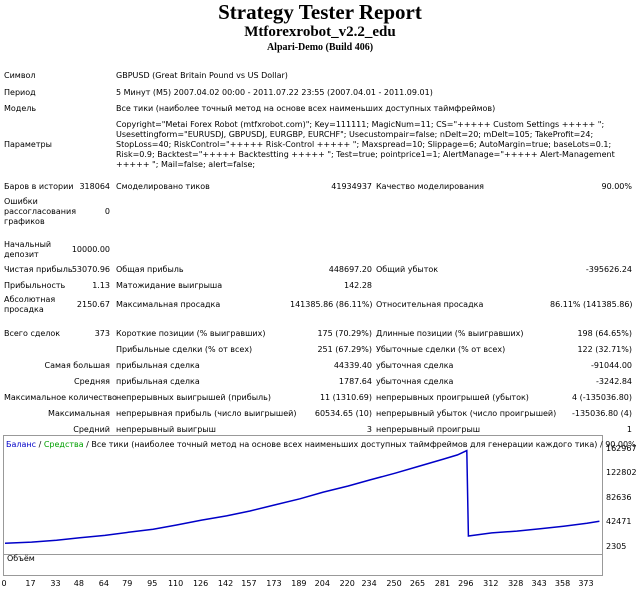 The image size is (640, 589). Describe the element at coordinates (20, 75) in the screenshot. I see `symbol-label: Символ` at that location.